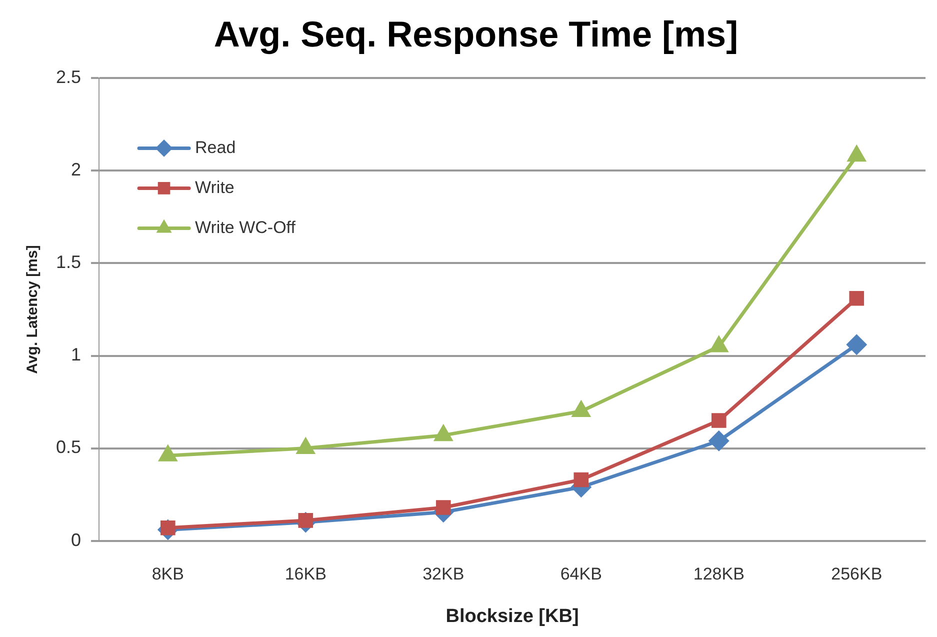 This screenshot has width=937, height=637. I want to click on chart-title: Avg. Seq. Response Time [ms], so click(476, 34).